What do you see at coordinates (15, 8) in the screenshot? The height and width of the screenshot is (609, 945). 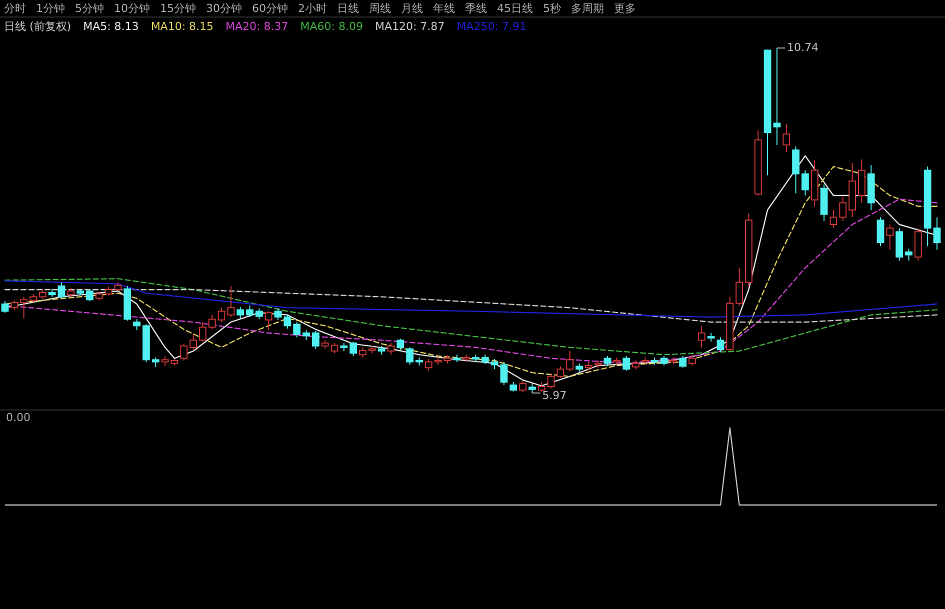 I see `text: 分时` at bounding box center [15, 8].